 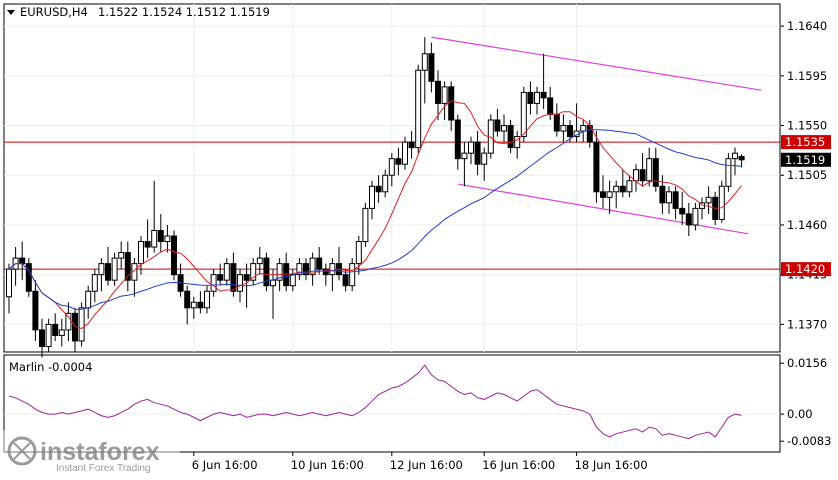 I want to click on watermark-tagline: Instant Forex Trading, so click(x=103, y=468).